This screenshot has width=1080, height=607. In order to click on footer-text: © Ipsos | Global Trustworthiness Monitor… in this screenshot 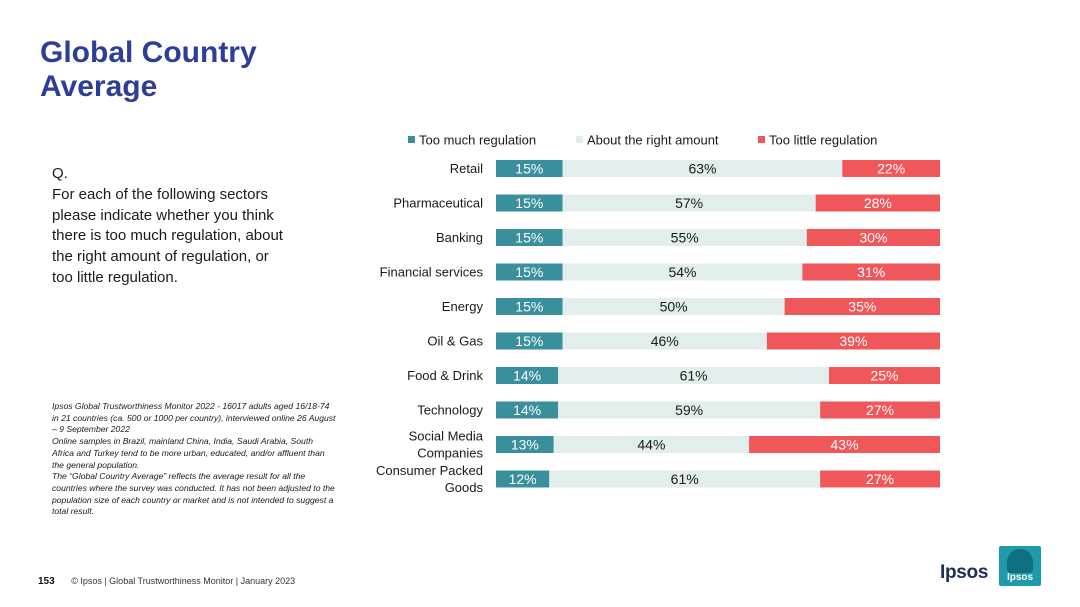, I will do `click(183, 581)`.